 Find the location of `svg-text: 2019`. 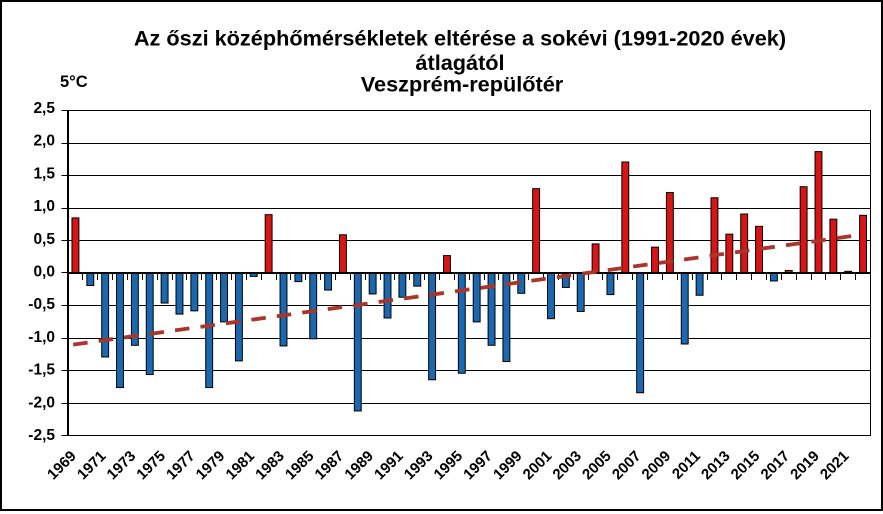

svg-text: 2019 is located at coordinates (805, 466).